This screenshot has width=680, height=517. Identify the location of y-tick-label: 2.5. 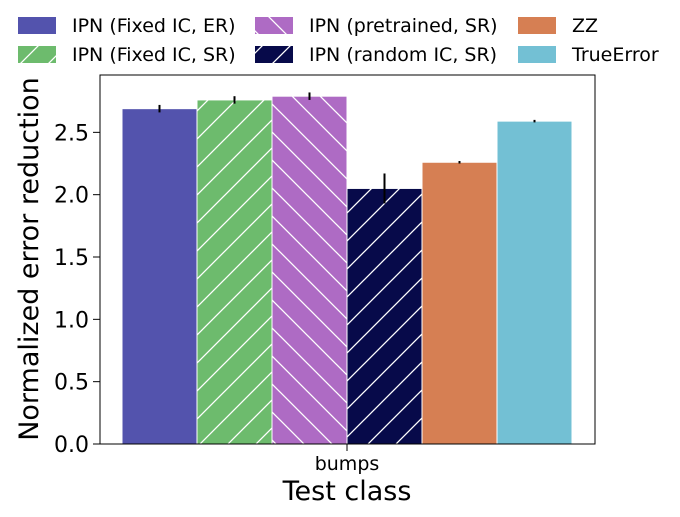
(71, 133).